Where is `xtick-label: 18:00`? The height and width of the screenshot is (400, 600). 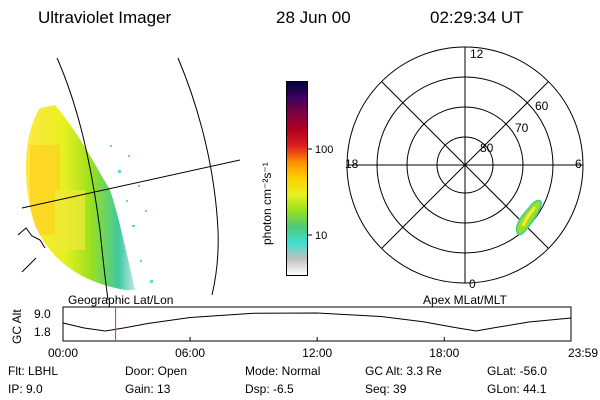 xtick-label: 18:00 is located at coordinates (444, 353).